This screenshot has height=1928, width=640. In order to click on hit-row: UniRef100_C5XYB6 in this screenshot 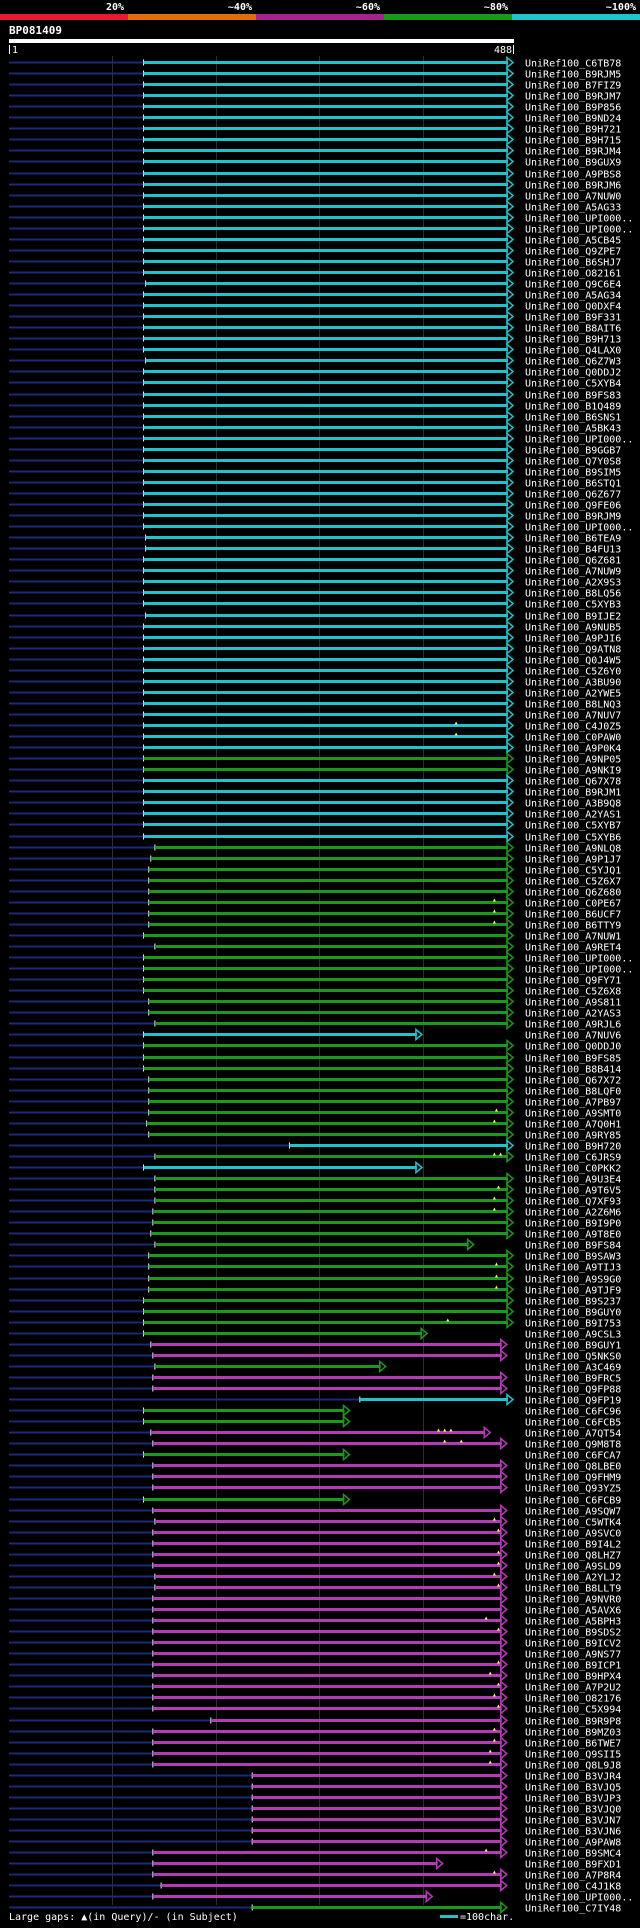, I will do `click(315, 836)`.